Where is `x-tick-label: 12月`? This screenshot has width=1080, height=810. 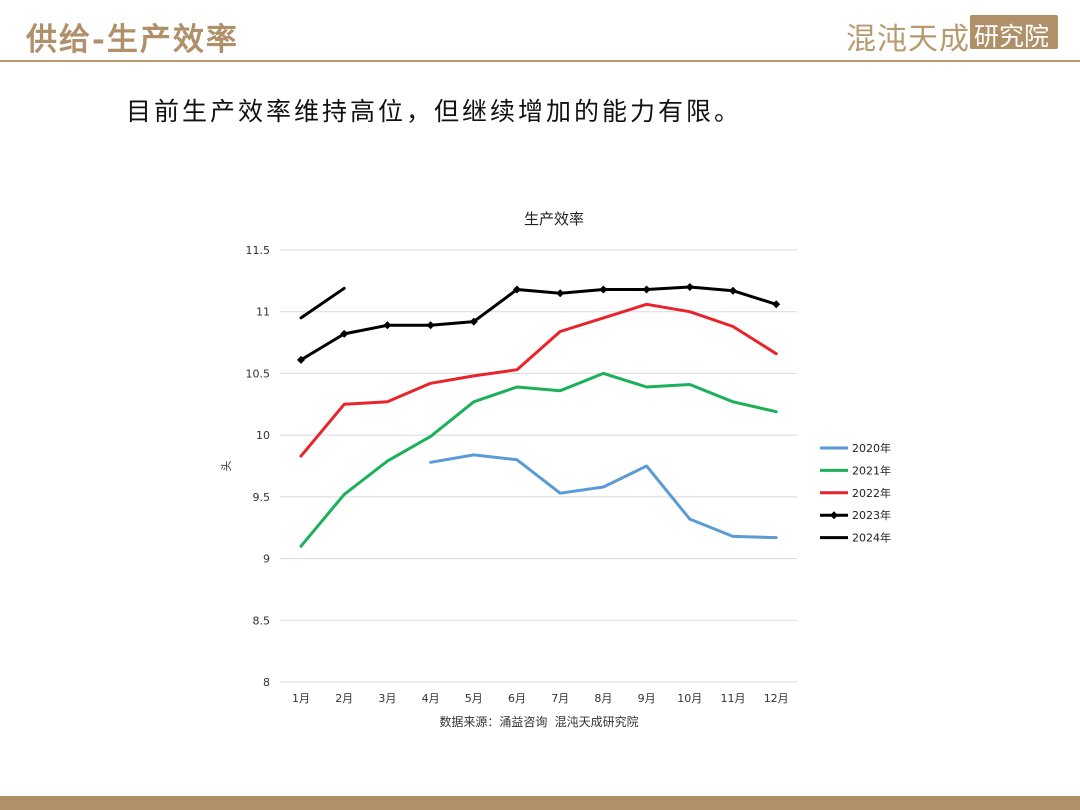 x-tick-label: 12月 is located at coordinates (776, 698).